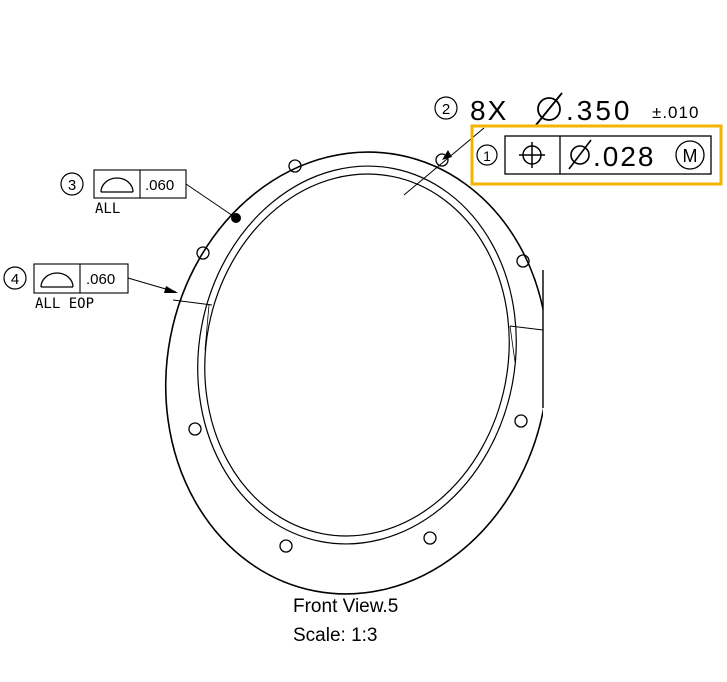 This screenshot has height=682, width=727. What do you see at coordinates (526, 328) in the screenshot?
I see `split-line-right` at bounding box center [526, 328].